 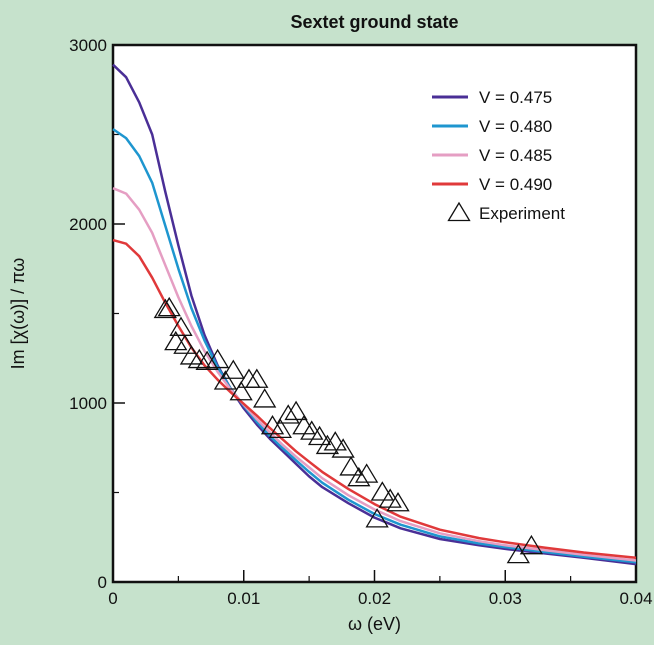 I want to click on x-tick-label: 0.01, so click(x=243, y=598).